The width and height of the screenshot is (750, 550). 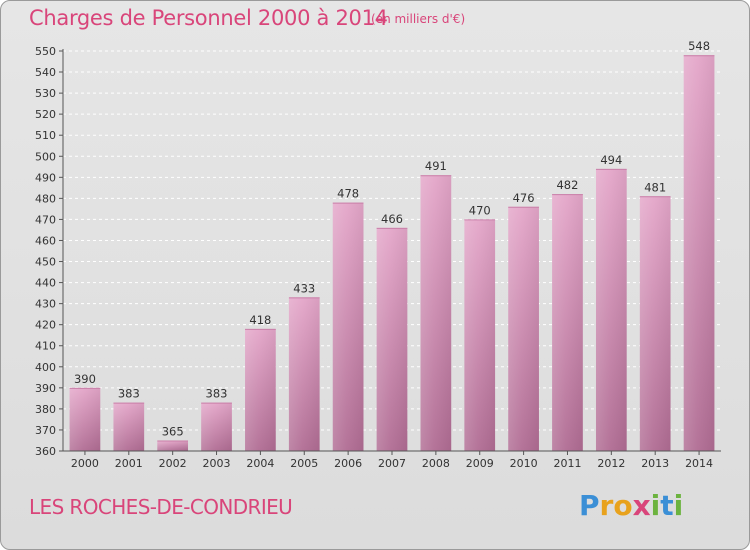 I want to click on logo-letter: t, so click(x=667, y=505).